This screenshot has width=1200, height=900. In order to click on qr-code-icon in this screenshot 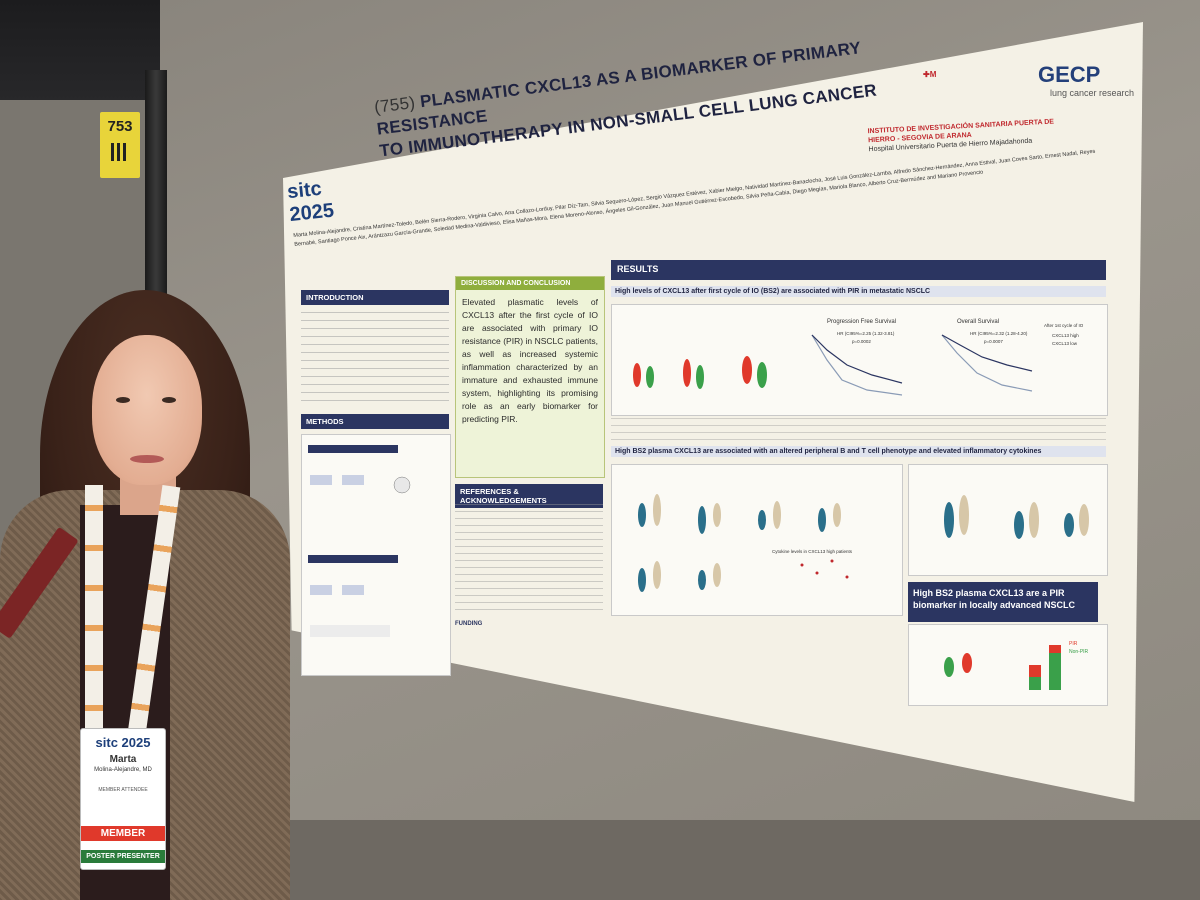, I will do `click(120, 152)`.